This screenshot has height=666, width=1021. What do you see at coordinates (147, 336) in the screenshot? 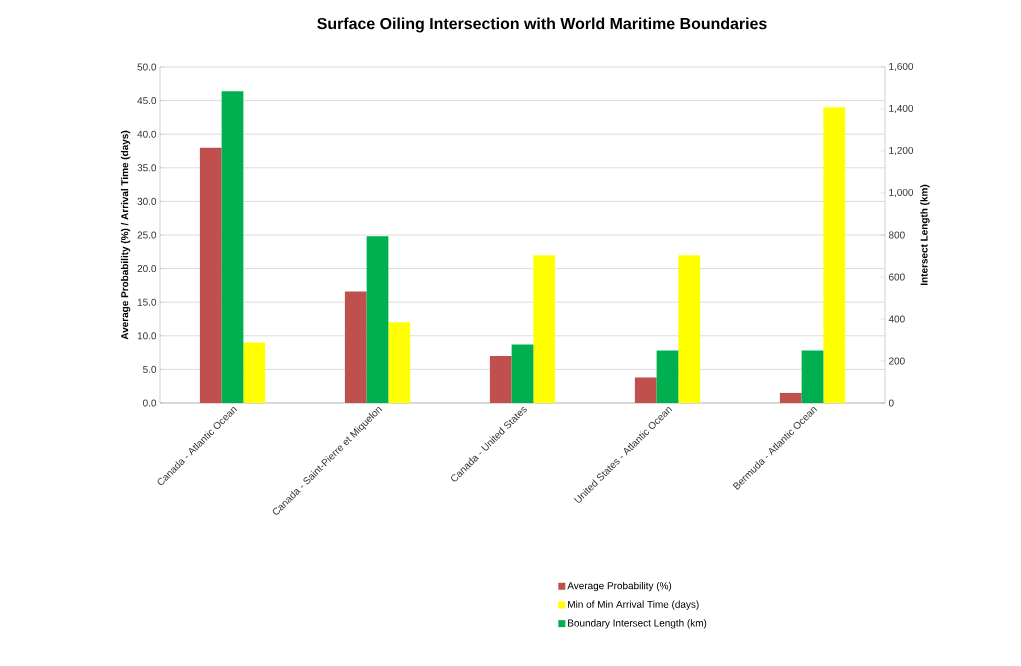
I see `y-tick-label: 10.0` at bounding box center [147, 336].